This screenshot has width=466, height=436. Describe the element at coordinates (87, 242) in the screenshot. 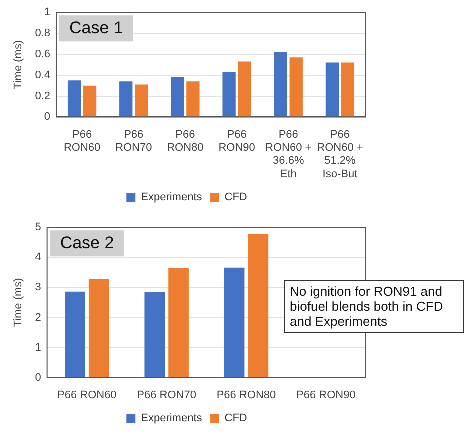

I see `chart-title: Case 2` at that location.